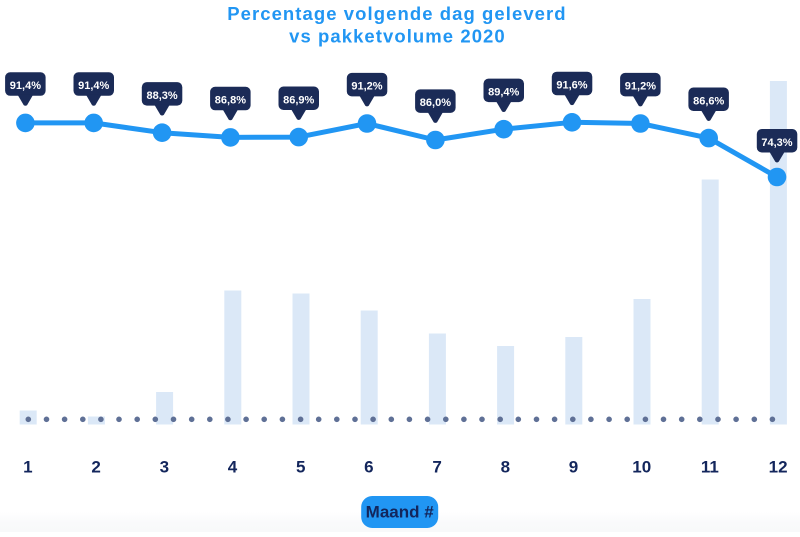  What do you see at coordinates (233, 466) in the screenshot?
I see `svg-text: 4` at bounding box center [233, 466].